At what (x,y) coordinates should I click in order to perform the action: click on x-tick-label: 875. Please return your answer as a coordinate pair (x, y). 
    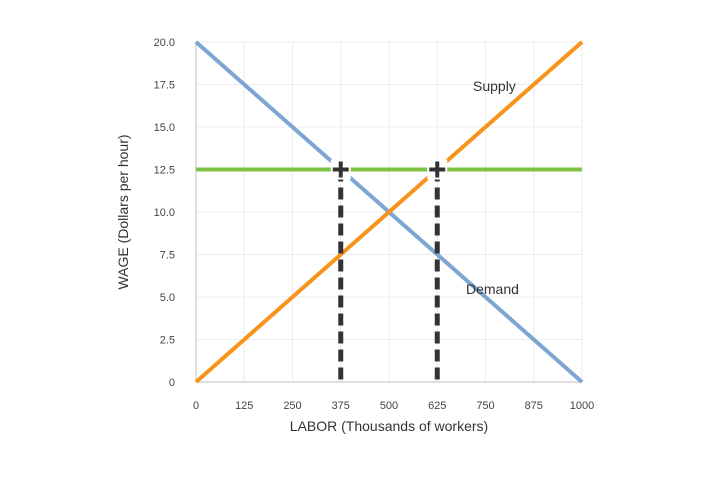
    Looking at the image, I should click on (534, 406).